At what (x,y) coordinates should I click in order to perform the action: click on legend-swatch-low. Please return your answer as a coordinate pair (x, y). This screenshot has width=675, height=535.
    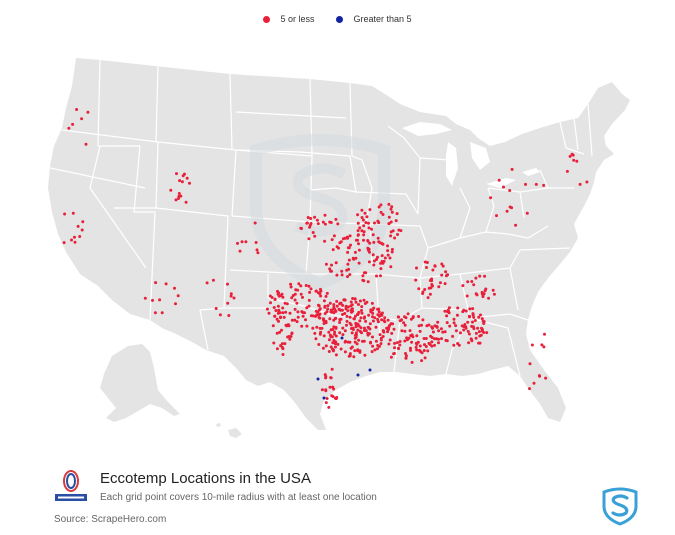
    Looking at the image, I should click on (267, 19).